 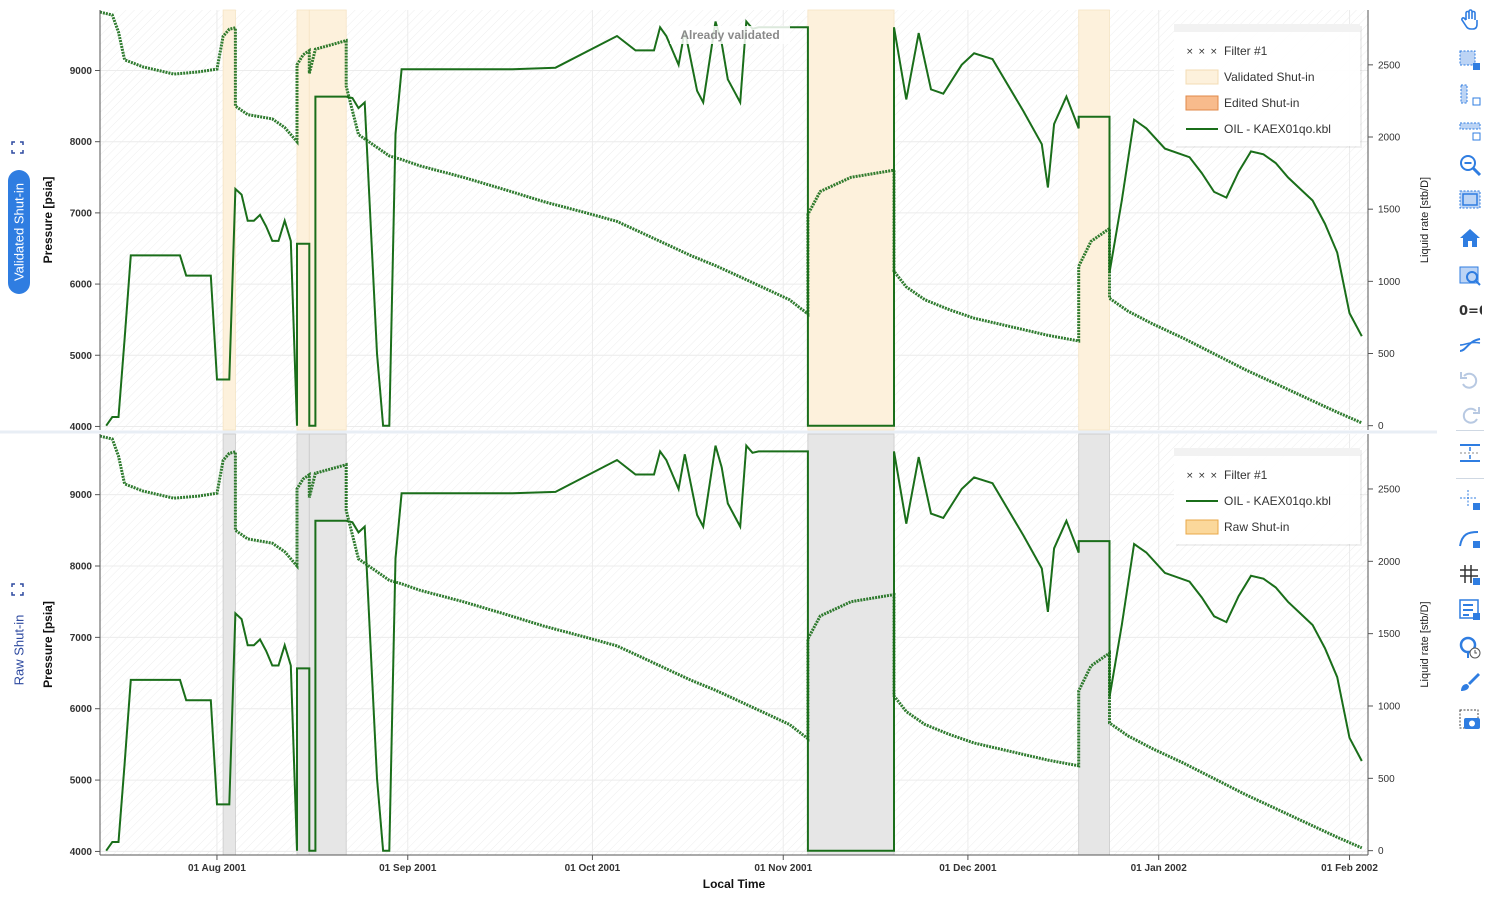 What do you see at coordinates (1470, 538) in the screenshot?
I see `curve-edit-icon` at bounding box center [1470, 538].